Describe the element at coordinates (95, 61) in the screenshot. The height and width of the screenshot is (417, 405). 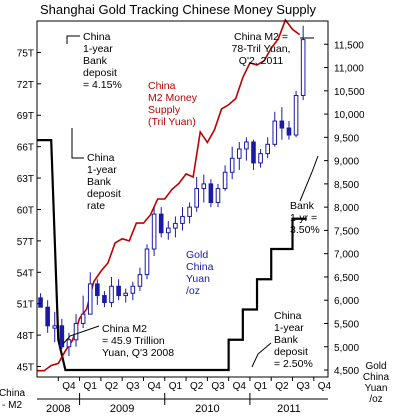
I see `annotation-deposit-2008: Bank` at that location.